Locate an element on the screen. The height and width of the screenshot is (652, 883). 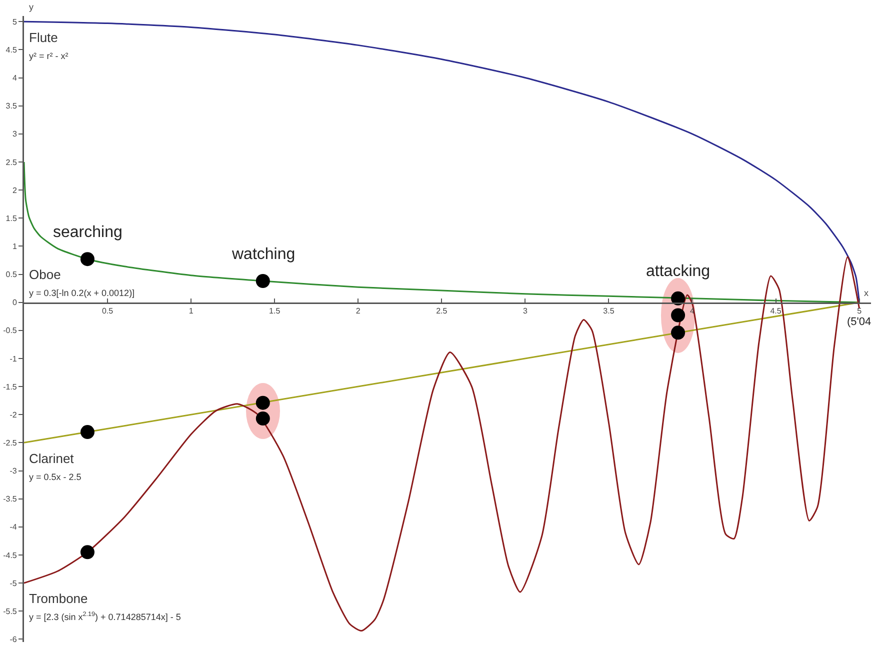
x-tick-label: 2.5 is located at coordinates (442, 311).